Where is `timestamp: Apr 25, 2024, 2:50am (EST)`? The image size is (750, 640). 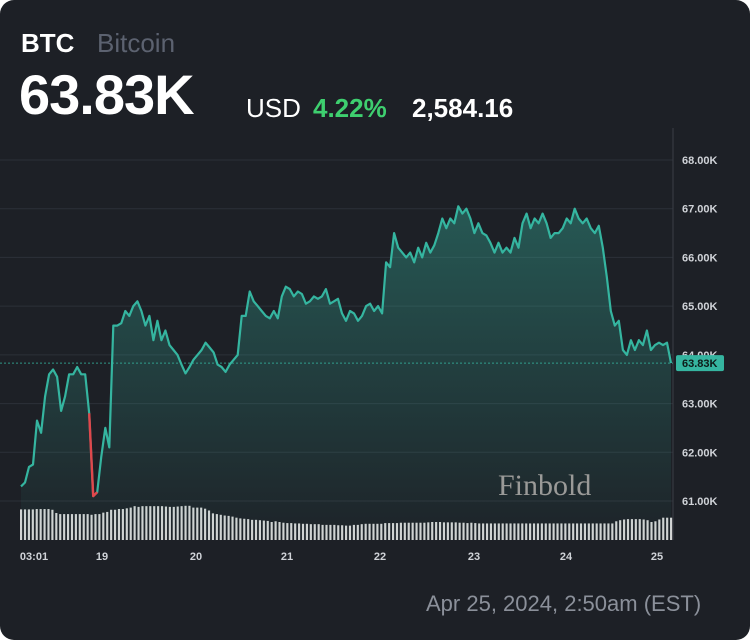
timestamp: Apr 25, 2024, 2:50am (EST) is located at coordinates (564, 603).